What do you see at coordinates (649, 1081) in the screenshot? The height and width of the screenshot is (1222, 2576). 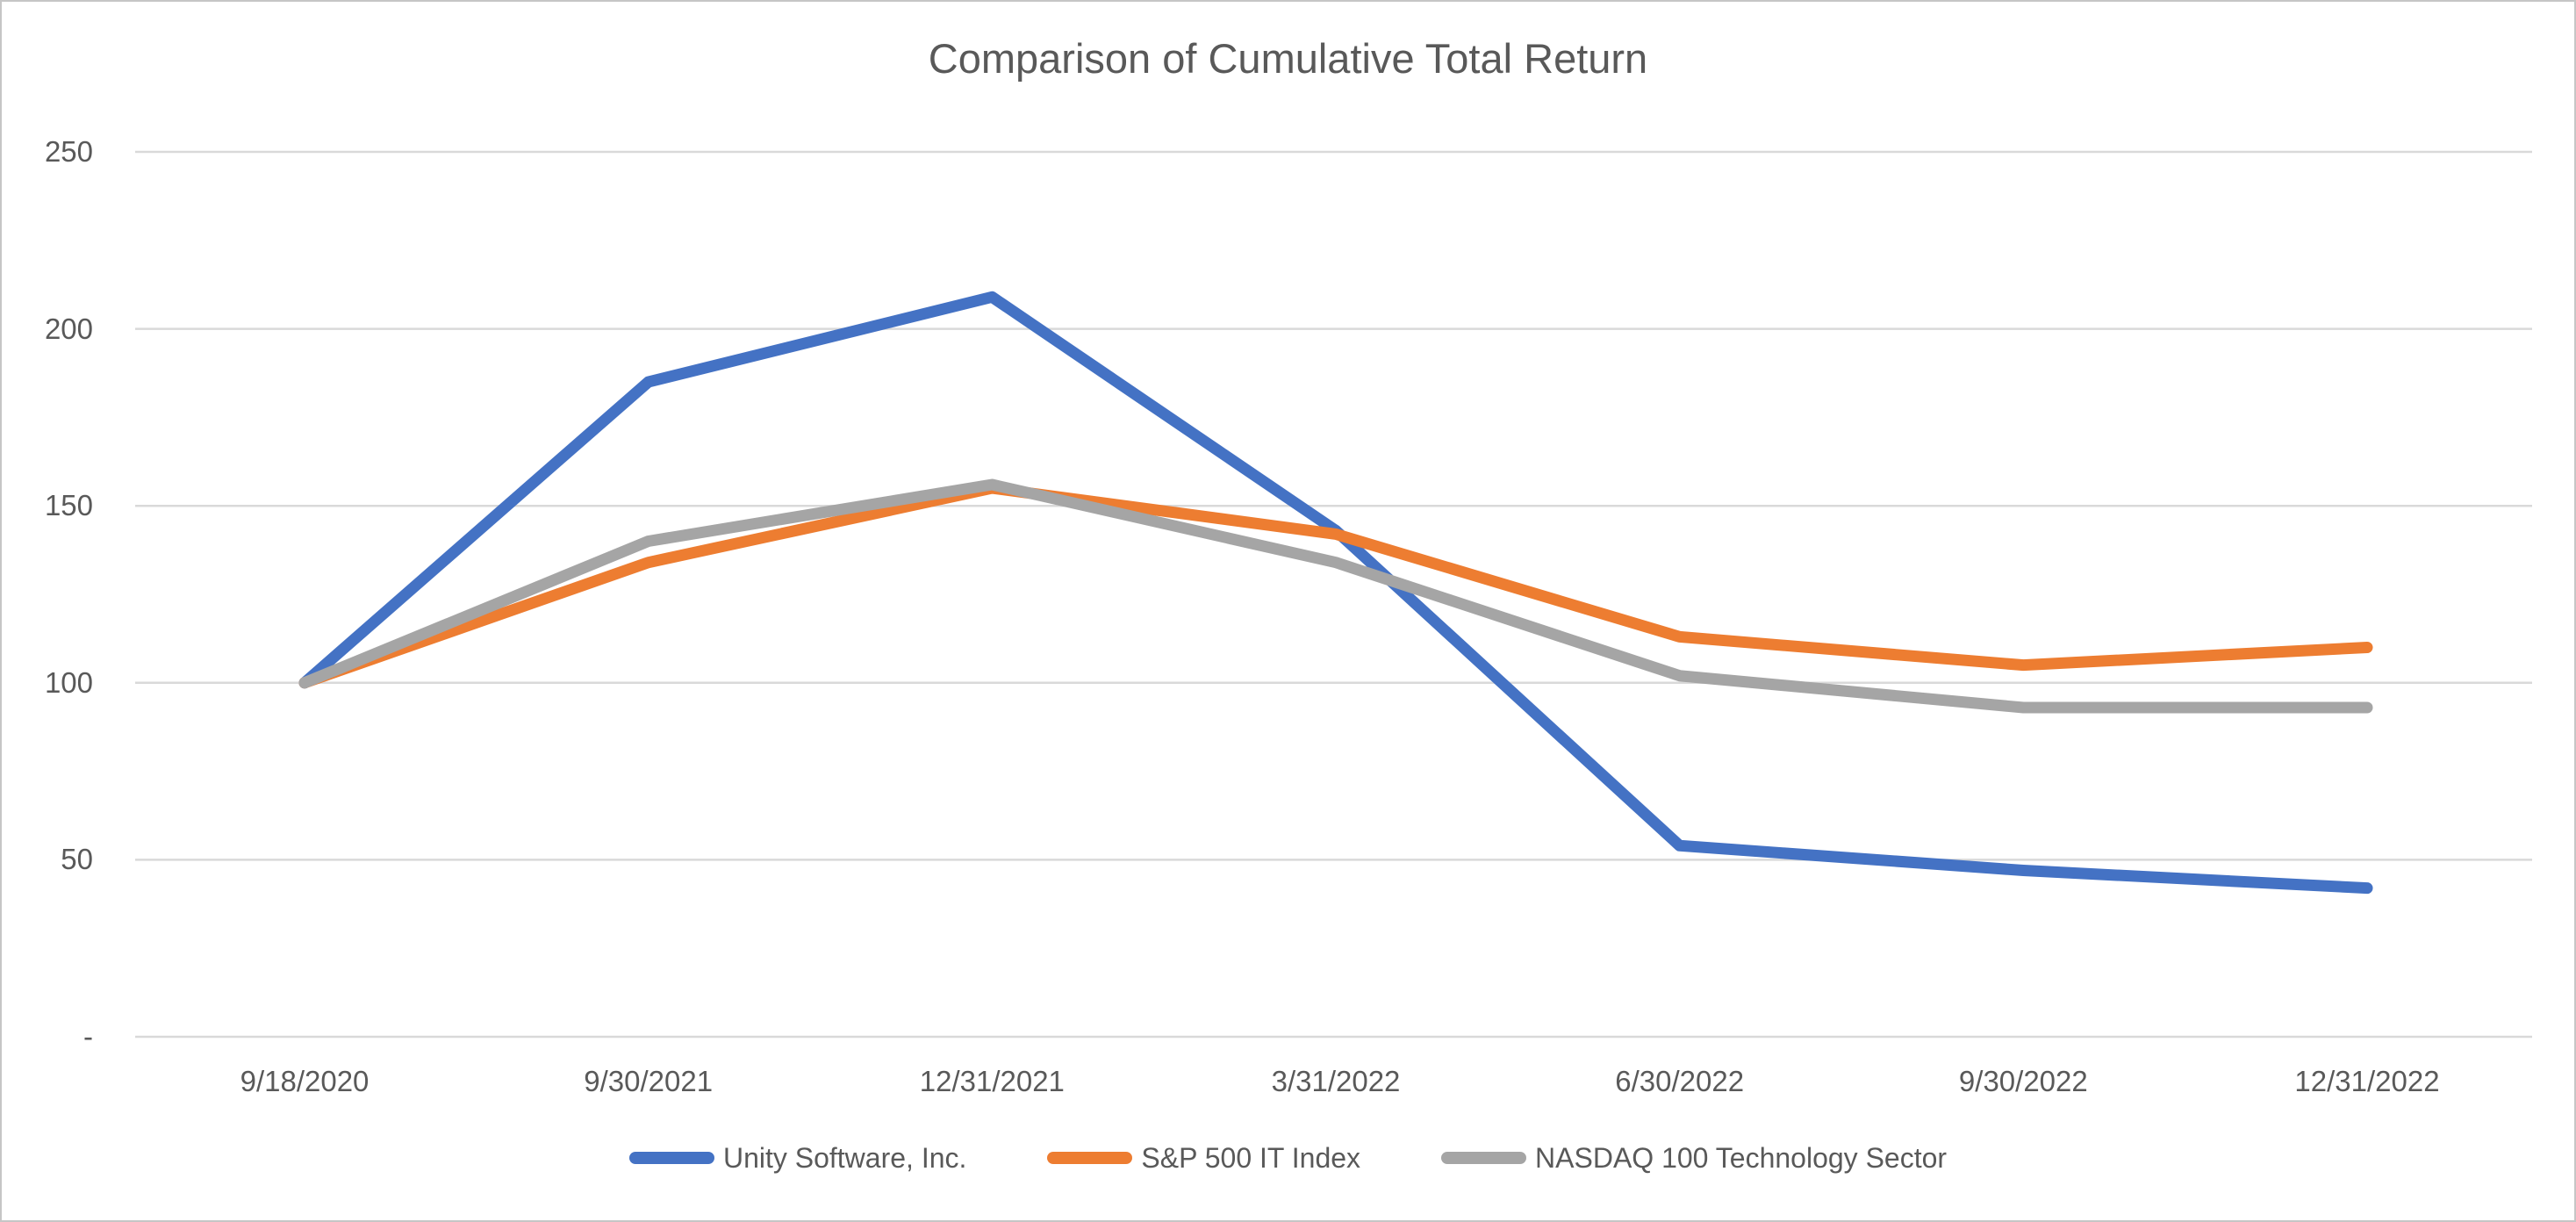 I see `x-tick-label-9-30-2021: 9/30/2021` at bounding box center [649, 1081].